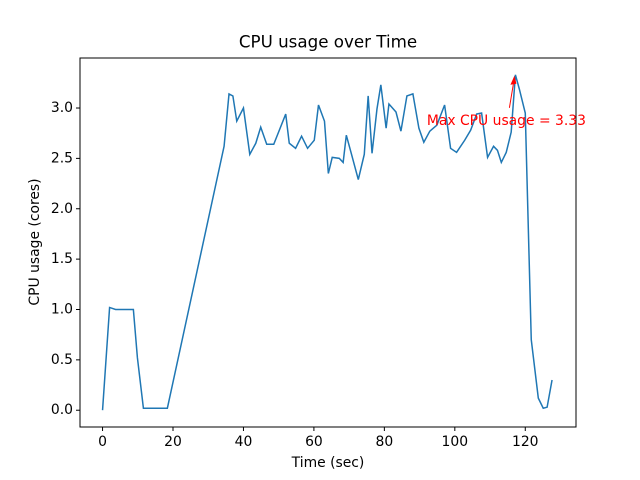 This screenshot has height=480, width=640. What do you see at coordinates (525, 442) in the screenshot?
I see `x-tick-label: 120` at bounding box center [525, 442].